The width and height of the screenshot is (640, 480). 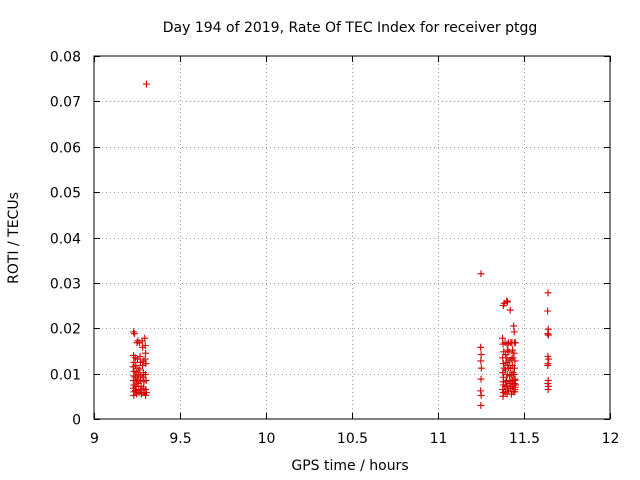 I want to click on y-tick-label: 0.04, so click(x=65, y=240).